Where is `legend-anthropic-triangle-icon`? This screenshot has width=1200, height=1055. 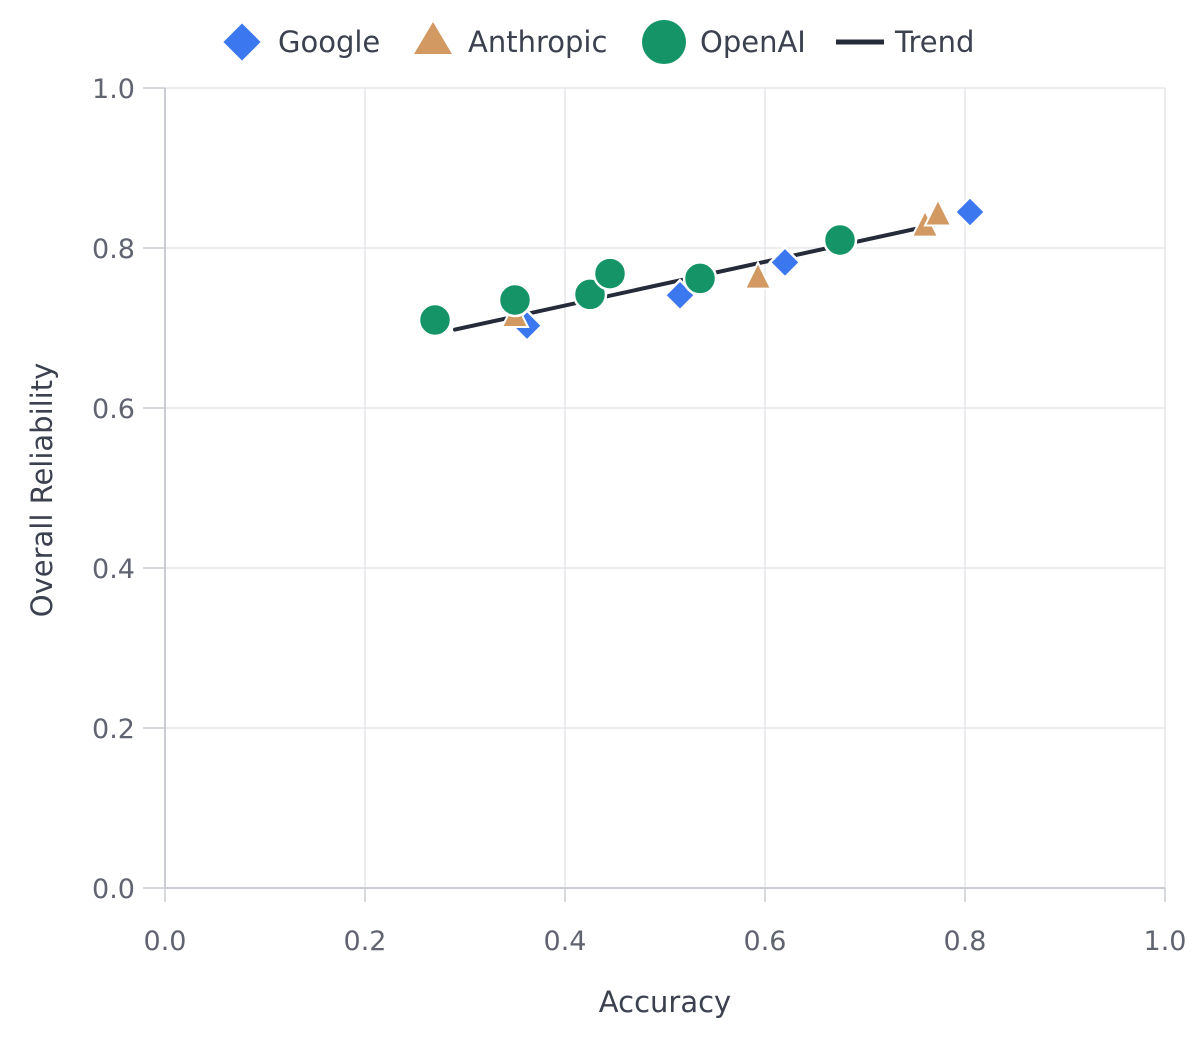
legend-anthropic-triangle-icon is located at coordinates (433, 38).